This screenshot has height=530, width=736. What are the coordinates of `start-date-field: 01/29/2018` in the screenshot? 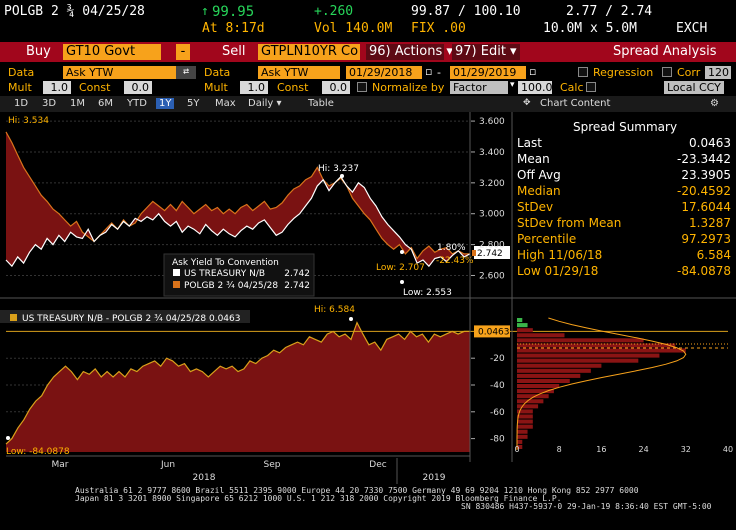 It's located at (384, 72).